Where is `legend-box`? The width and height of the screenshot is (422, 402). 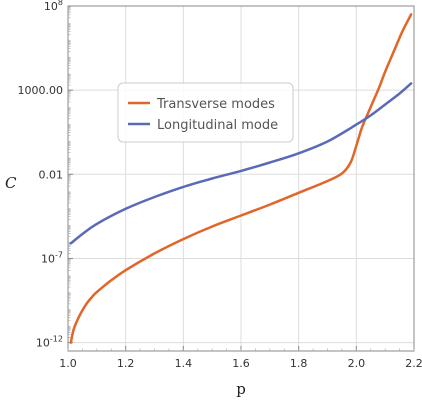 legend-box is located at coordinates (205, 112).